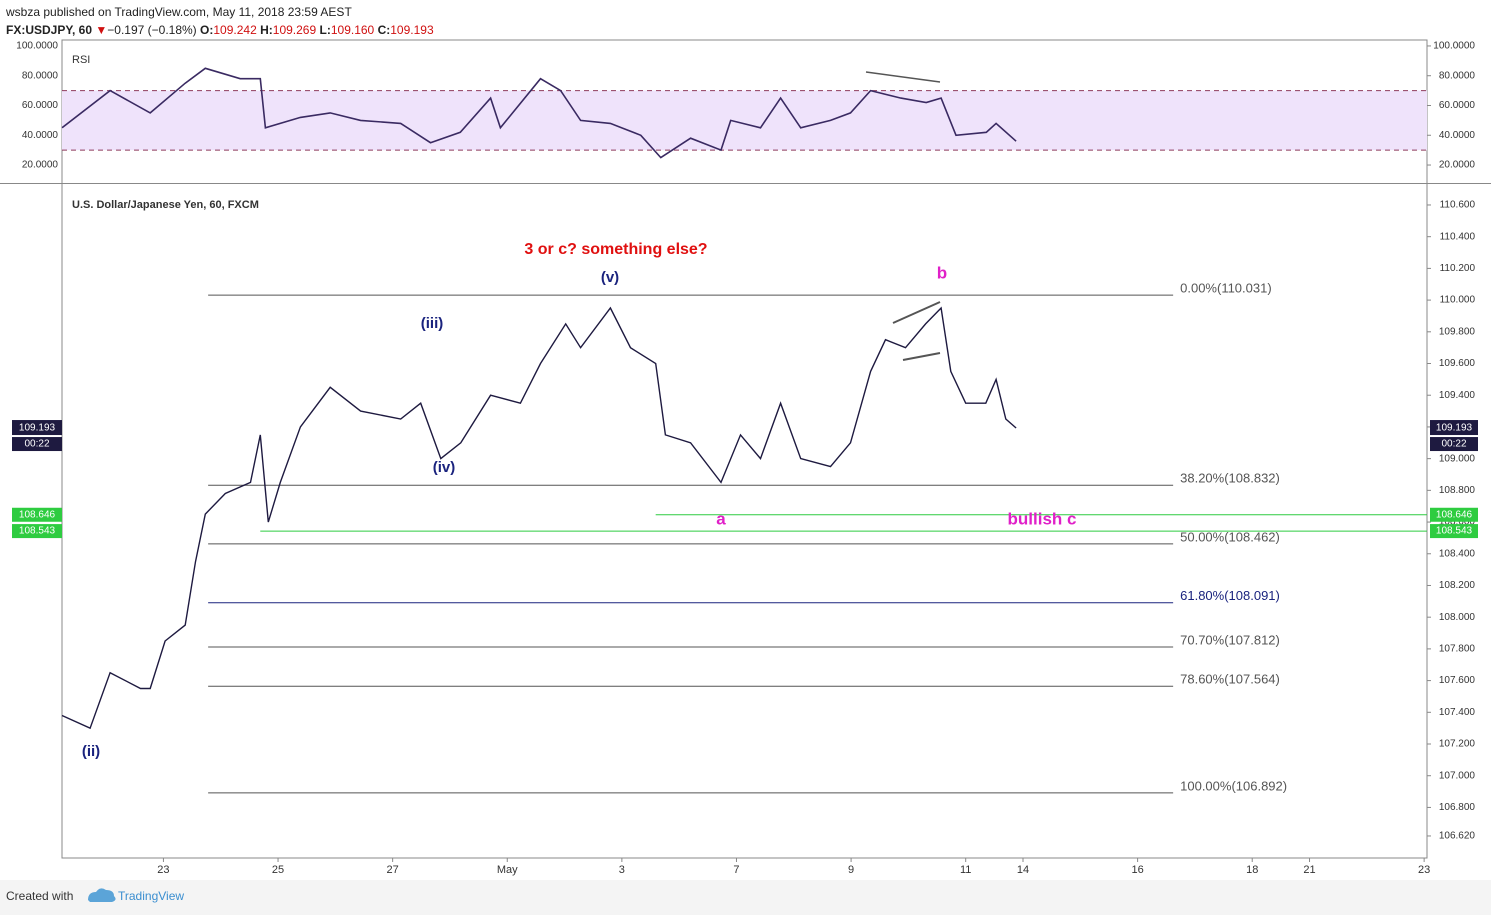 The image size is (1491, 915). What do you see at coordinates (1309, 870) in the screenshot?
I see `x-tick-label: 21` at bounding box center [1309, 870].